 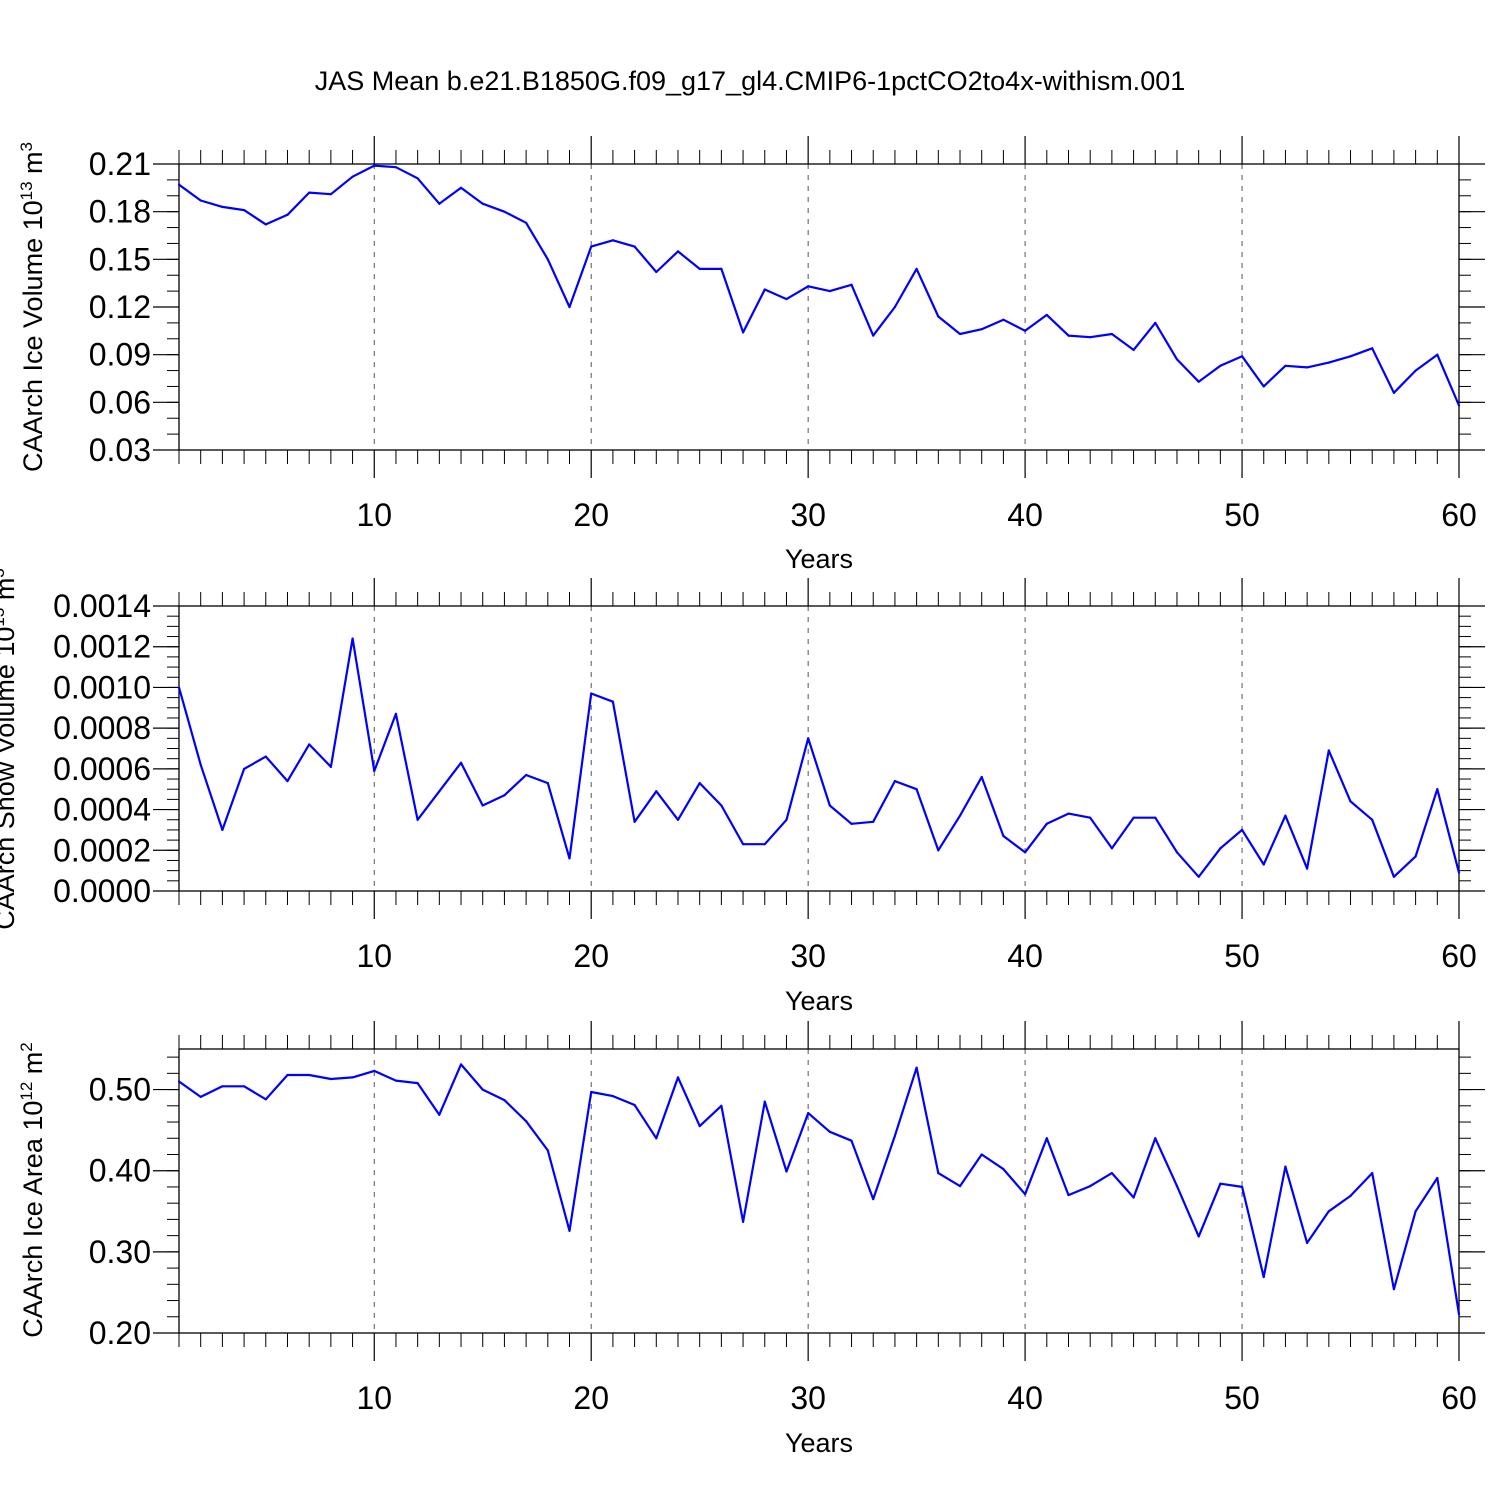 I want to click on panel-ice-volume-x-tick-label: 30, so click(x=808, y=515).